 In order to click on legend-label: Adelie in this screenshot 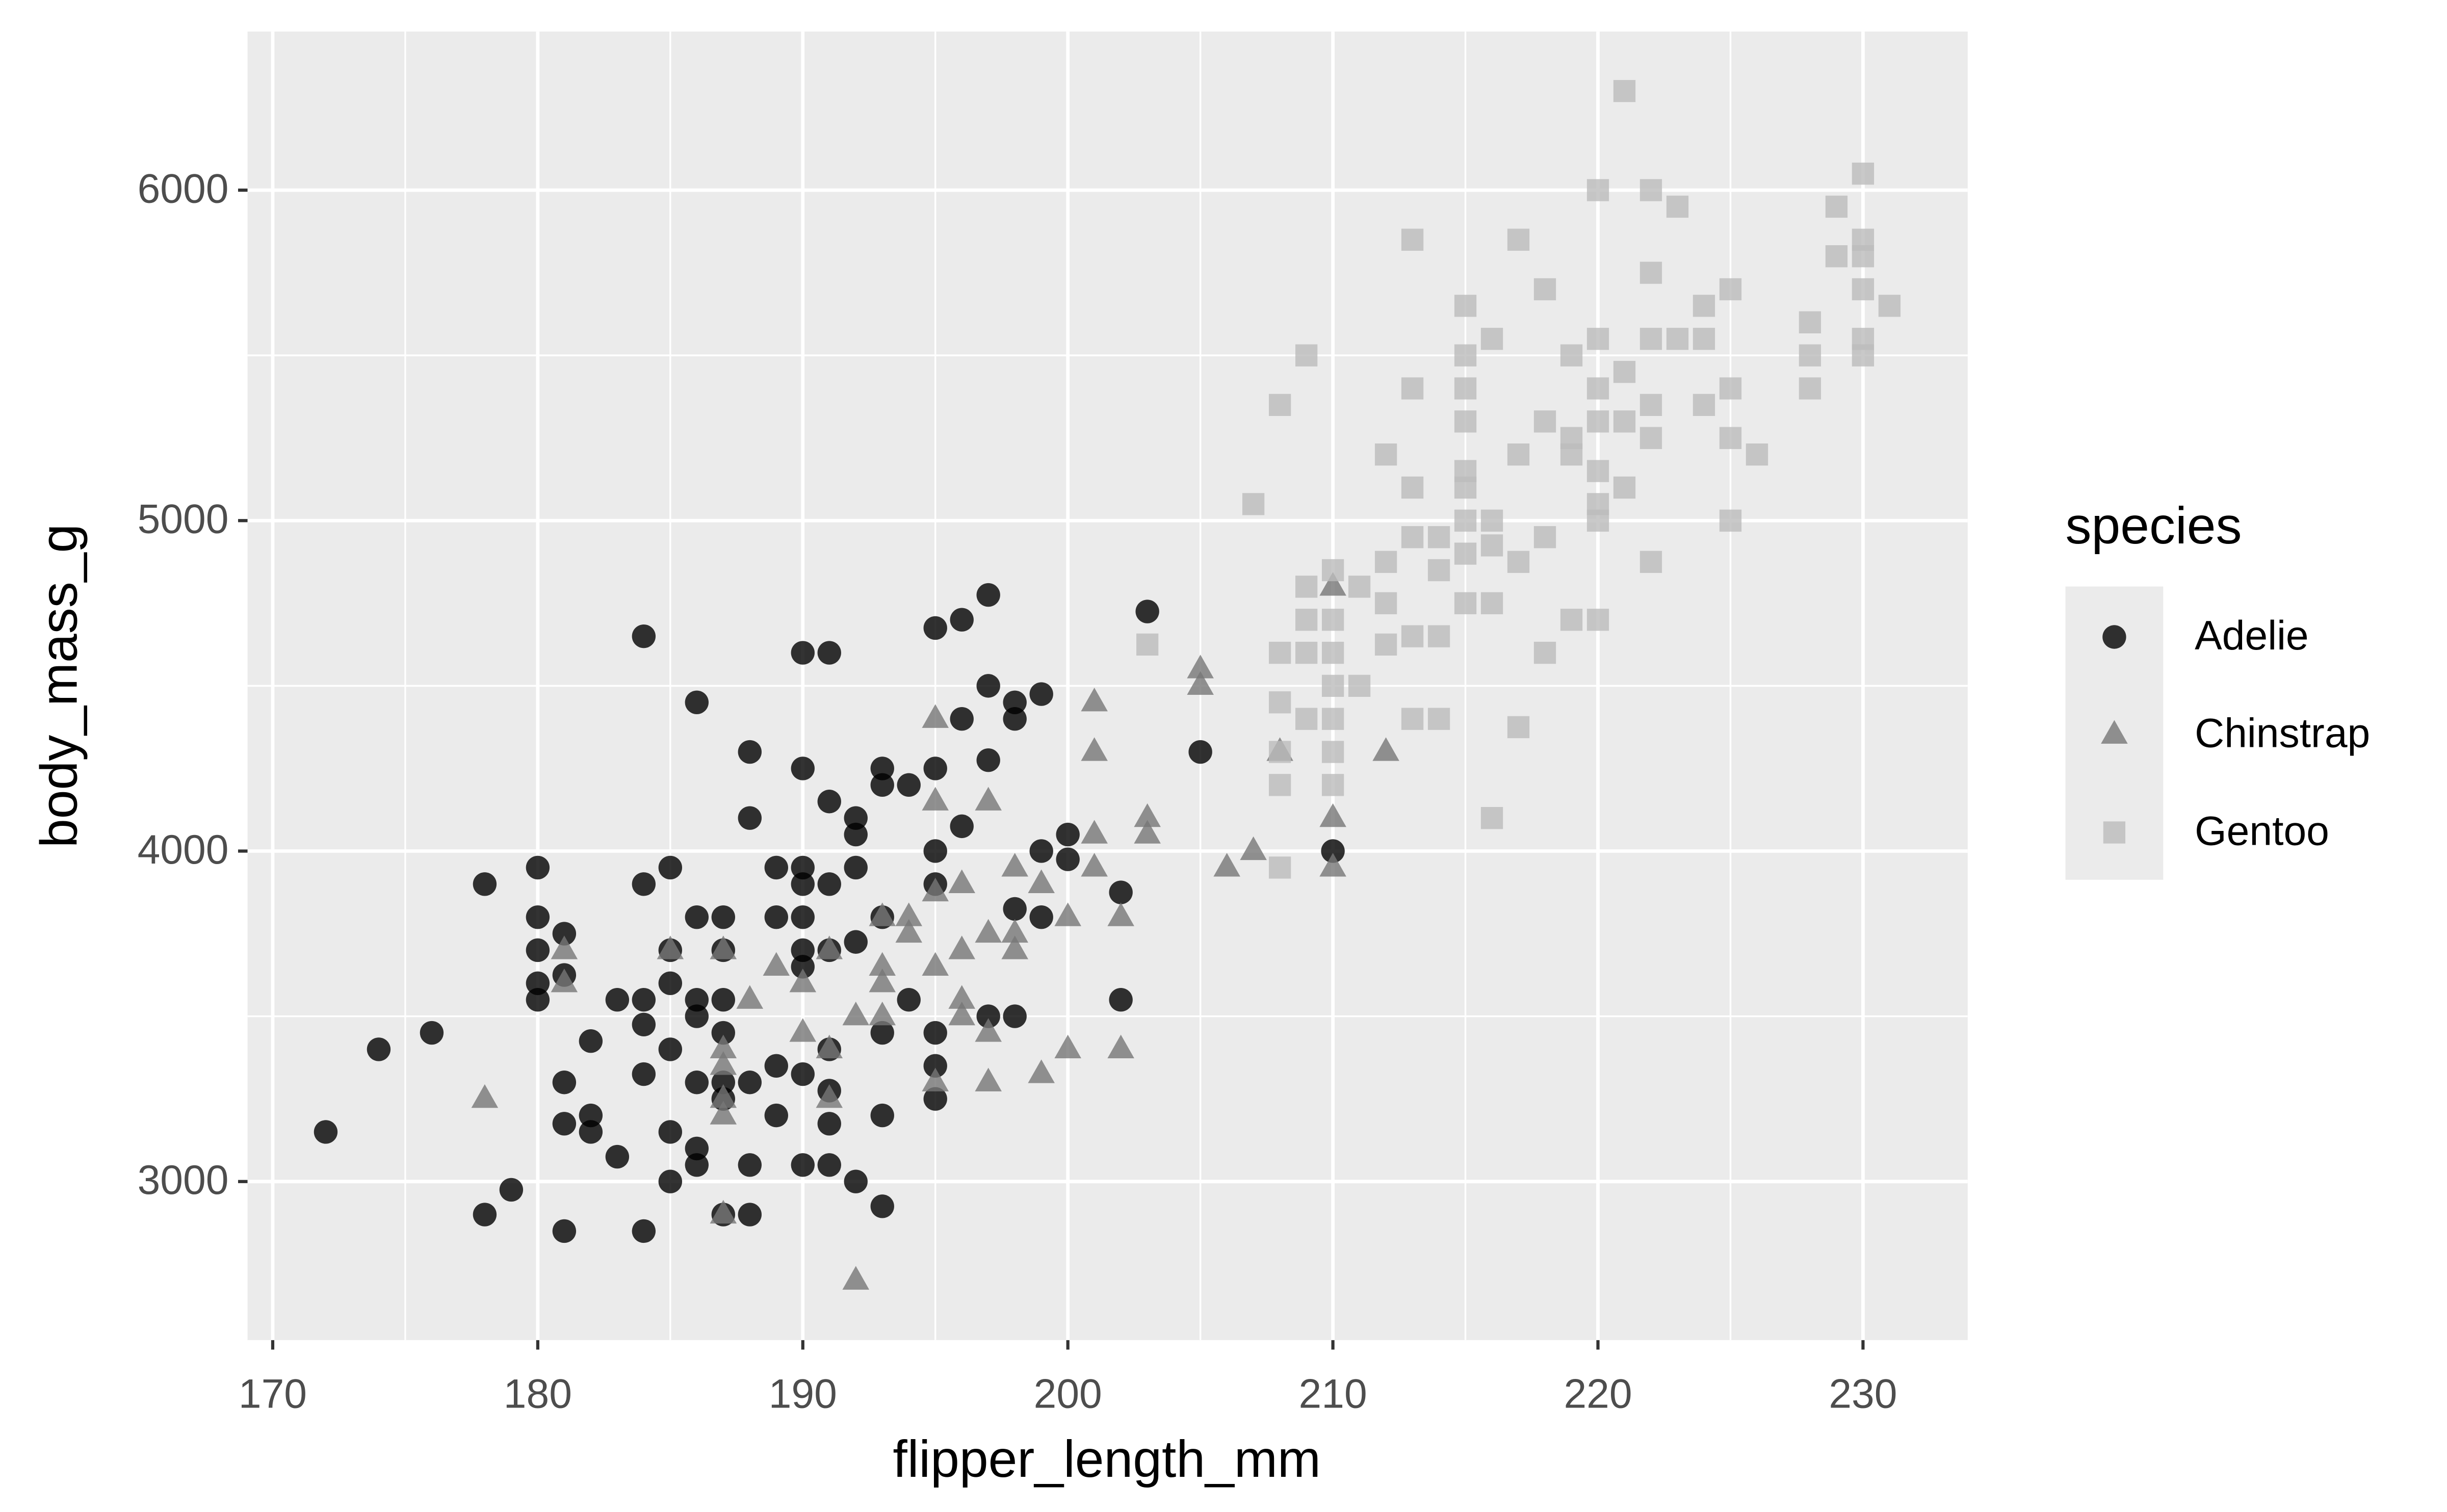, I will do `click(2252, 636)`.